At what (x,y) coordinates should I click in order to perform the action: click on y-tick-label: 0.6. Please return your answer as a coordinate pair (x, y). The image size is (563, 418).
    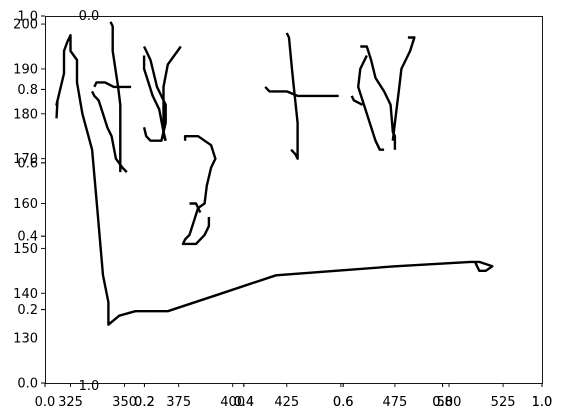
    Looking at the image, I should click on (27, 163).